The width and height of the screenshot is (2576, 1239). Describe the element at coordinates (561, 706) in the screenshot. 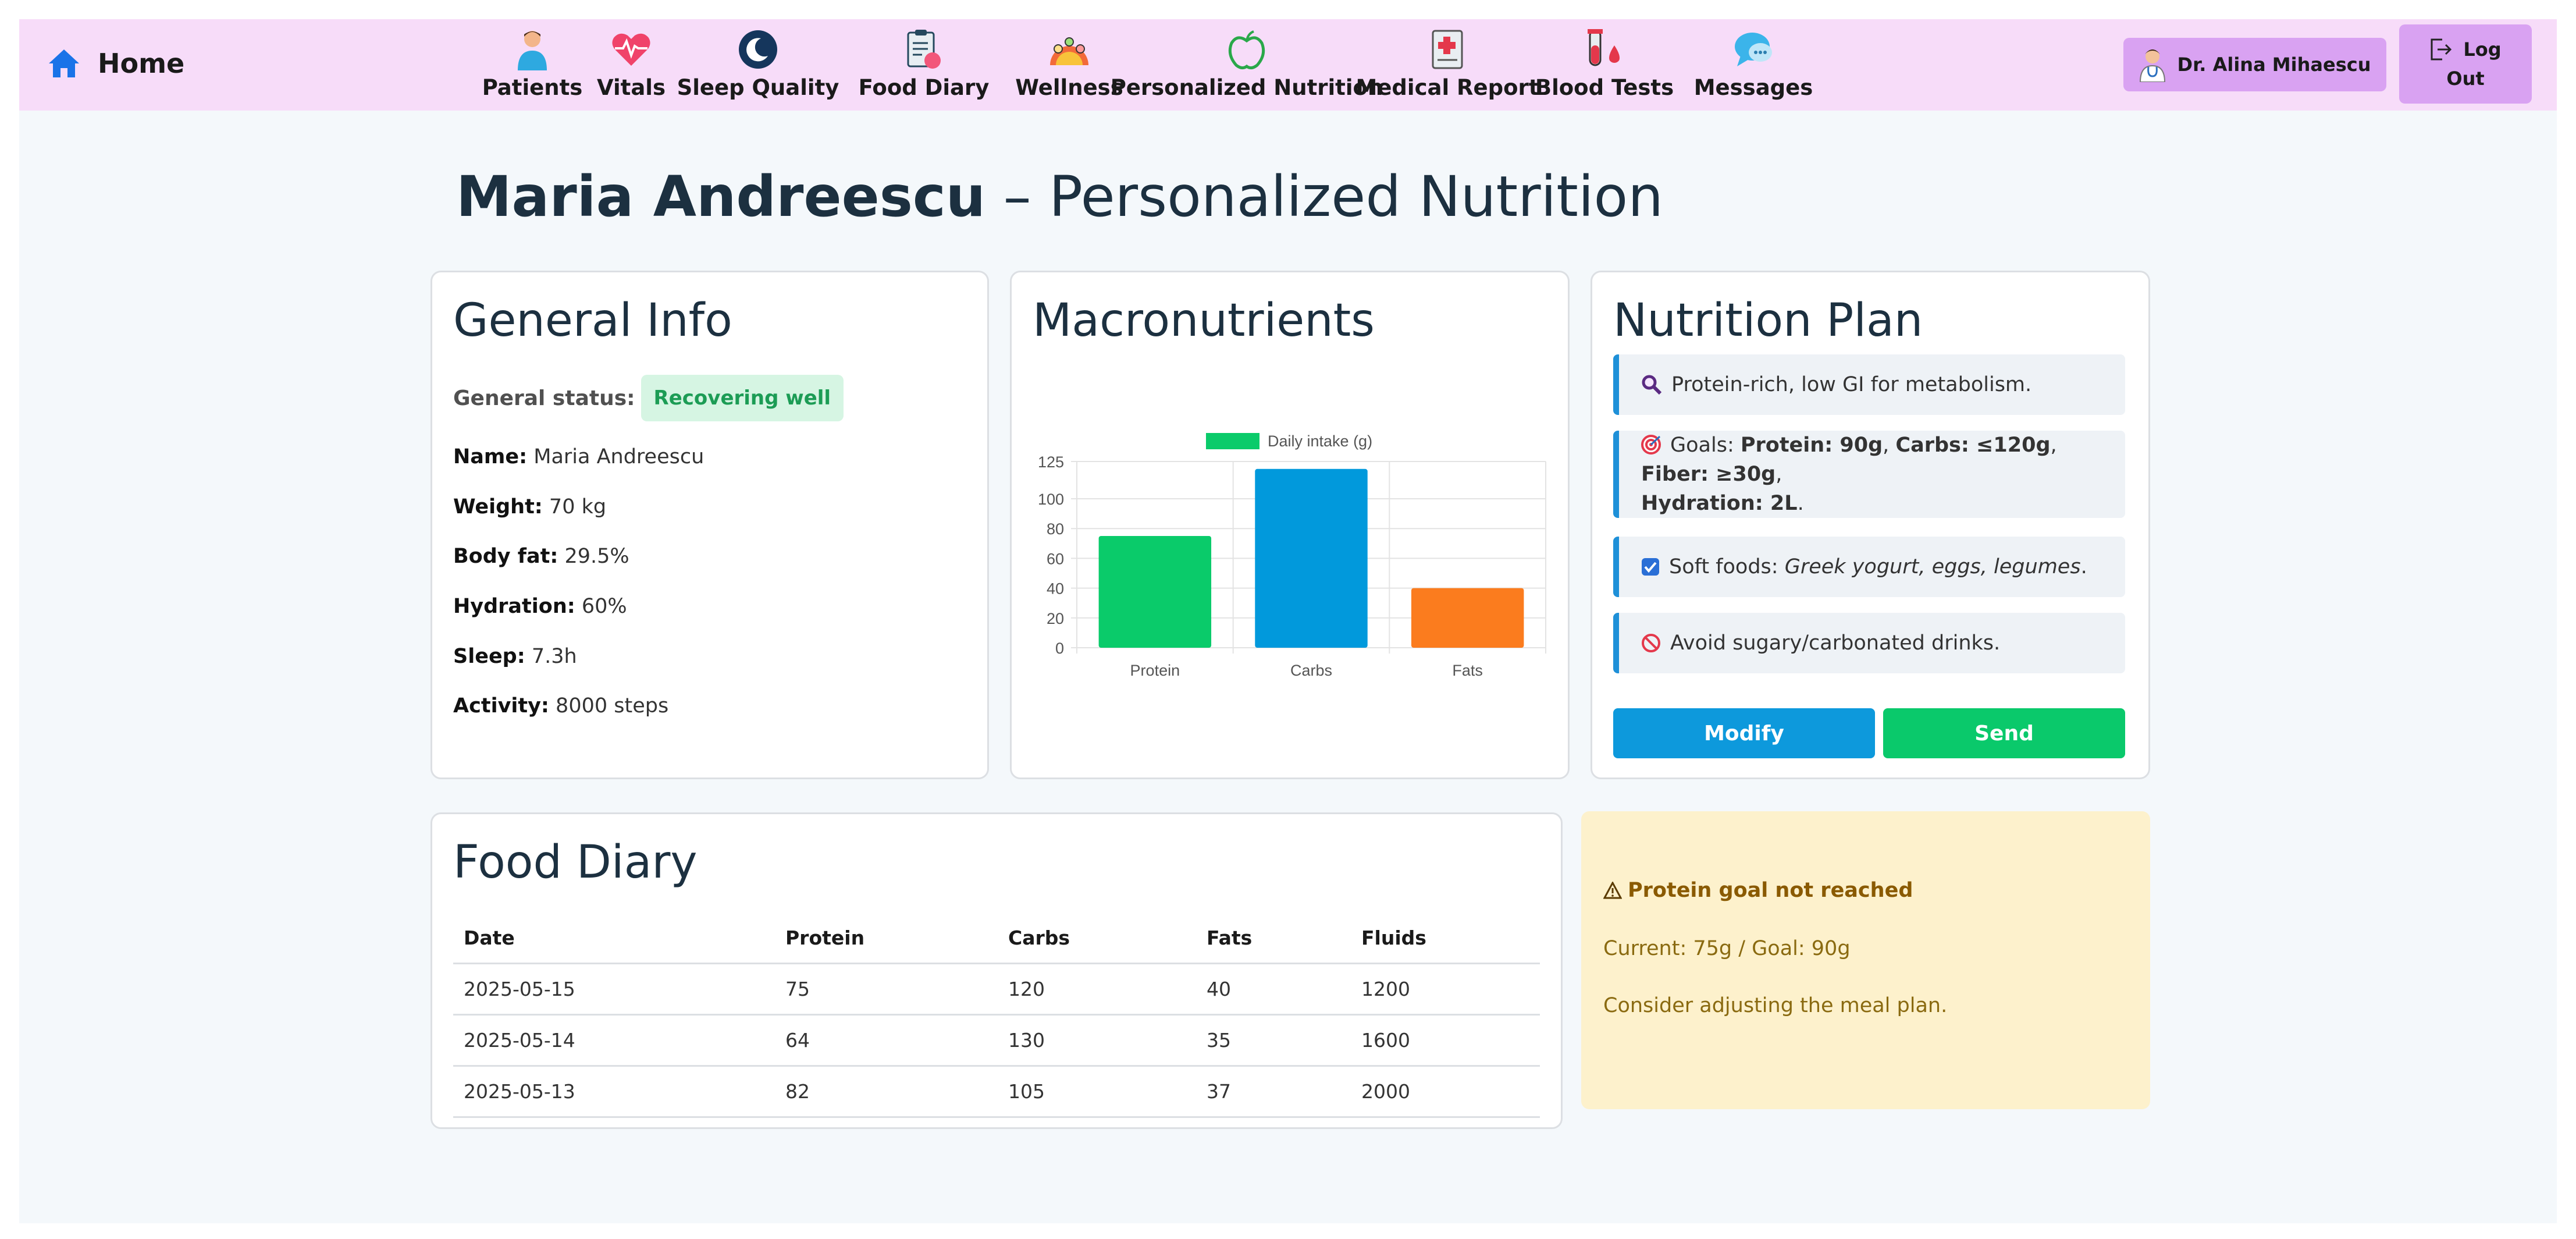

I see `info-activity: Activity: 8000 steps` at that location.